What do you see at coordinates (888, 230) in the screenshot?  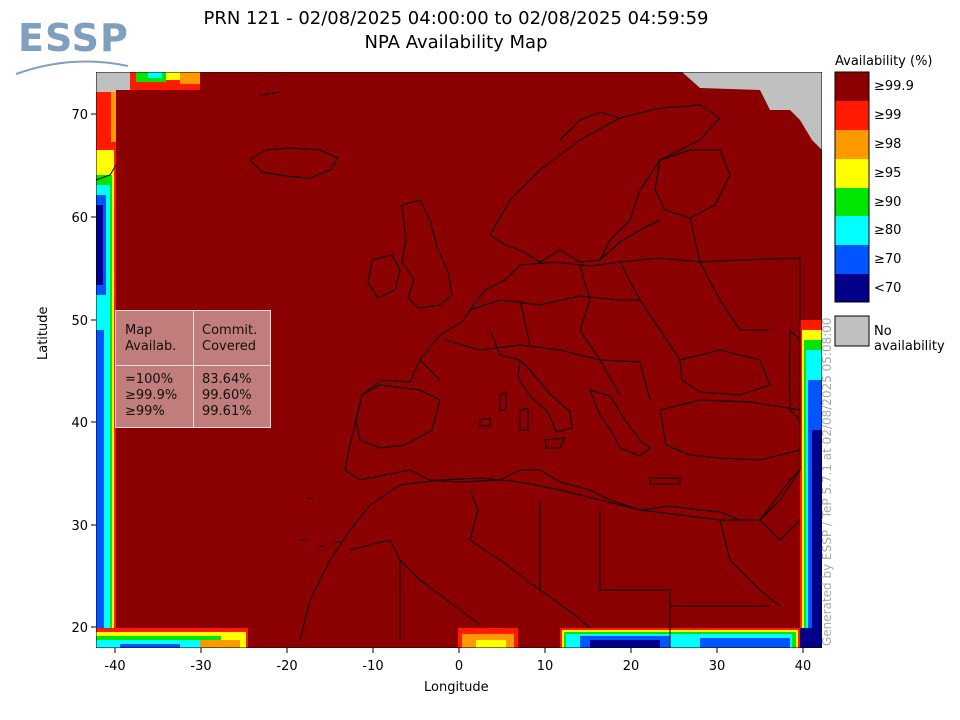 I see `legend-label: ≥80` at bounding box center [888, 230].